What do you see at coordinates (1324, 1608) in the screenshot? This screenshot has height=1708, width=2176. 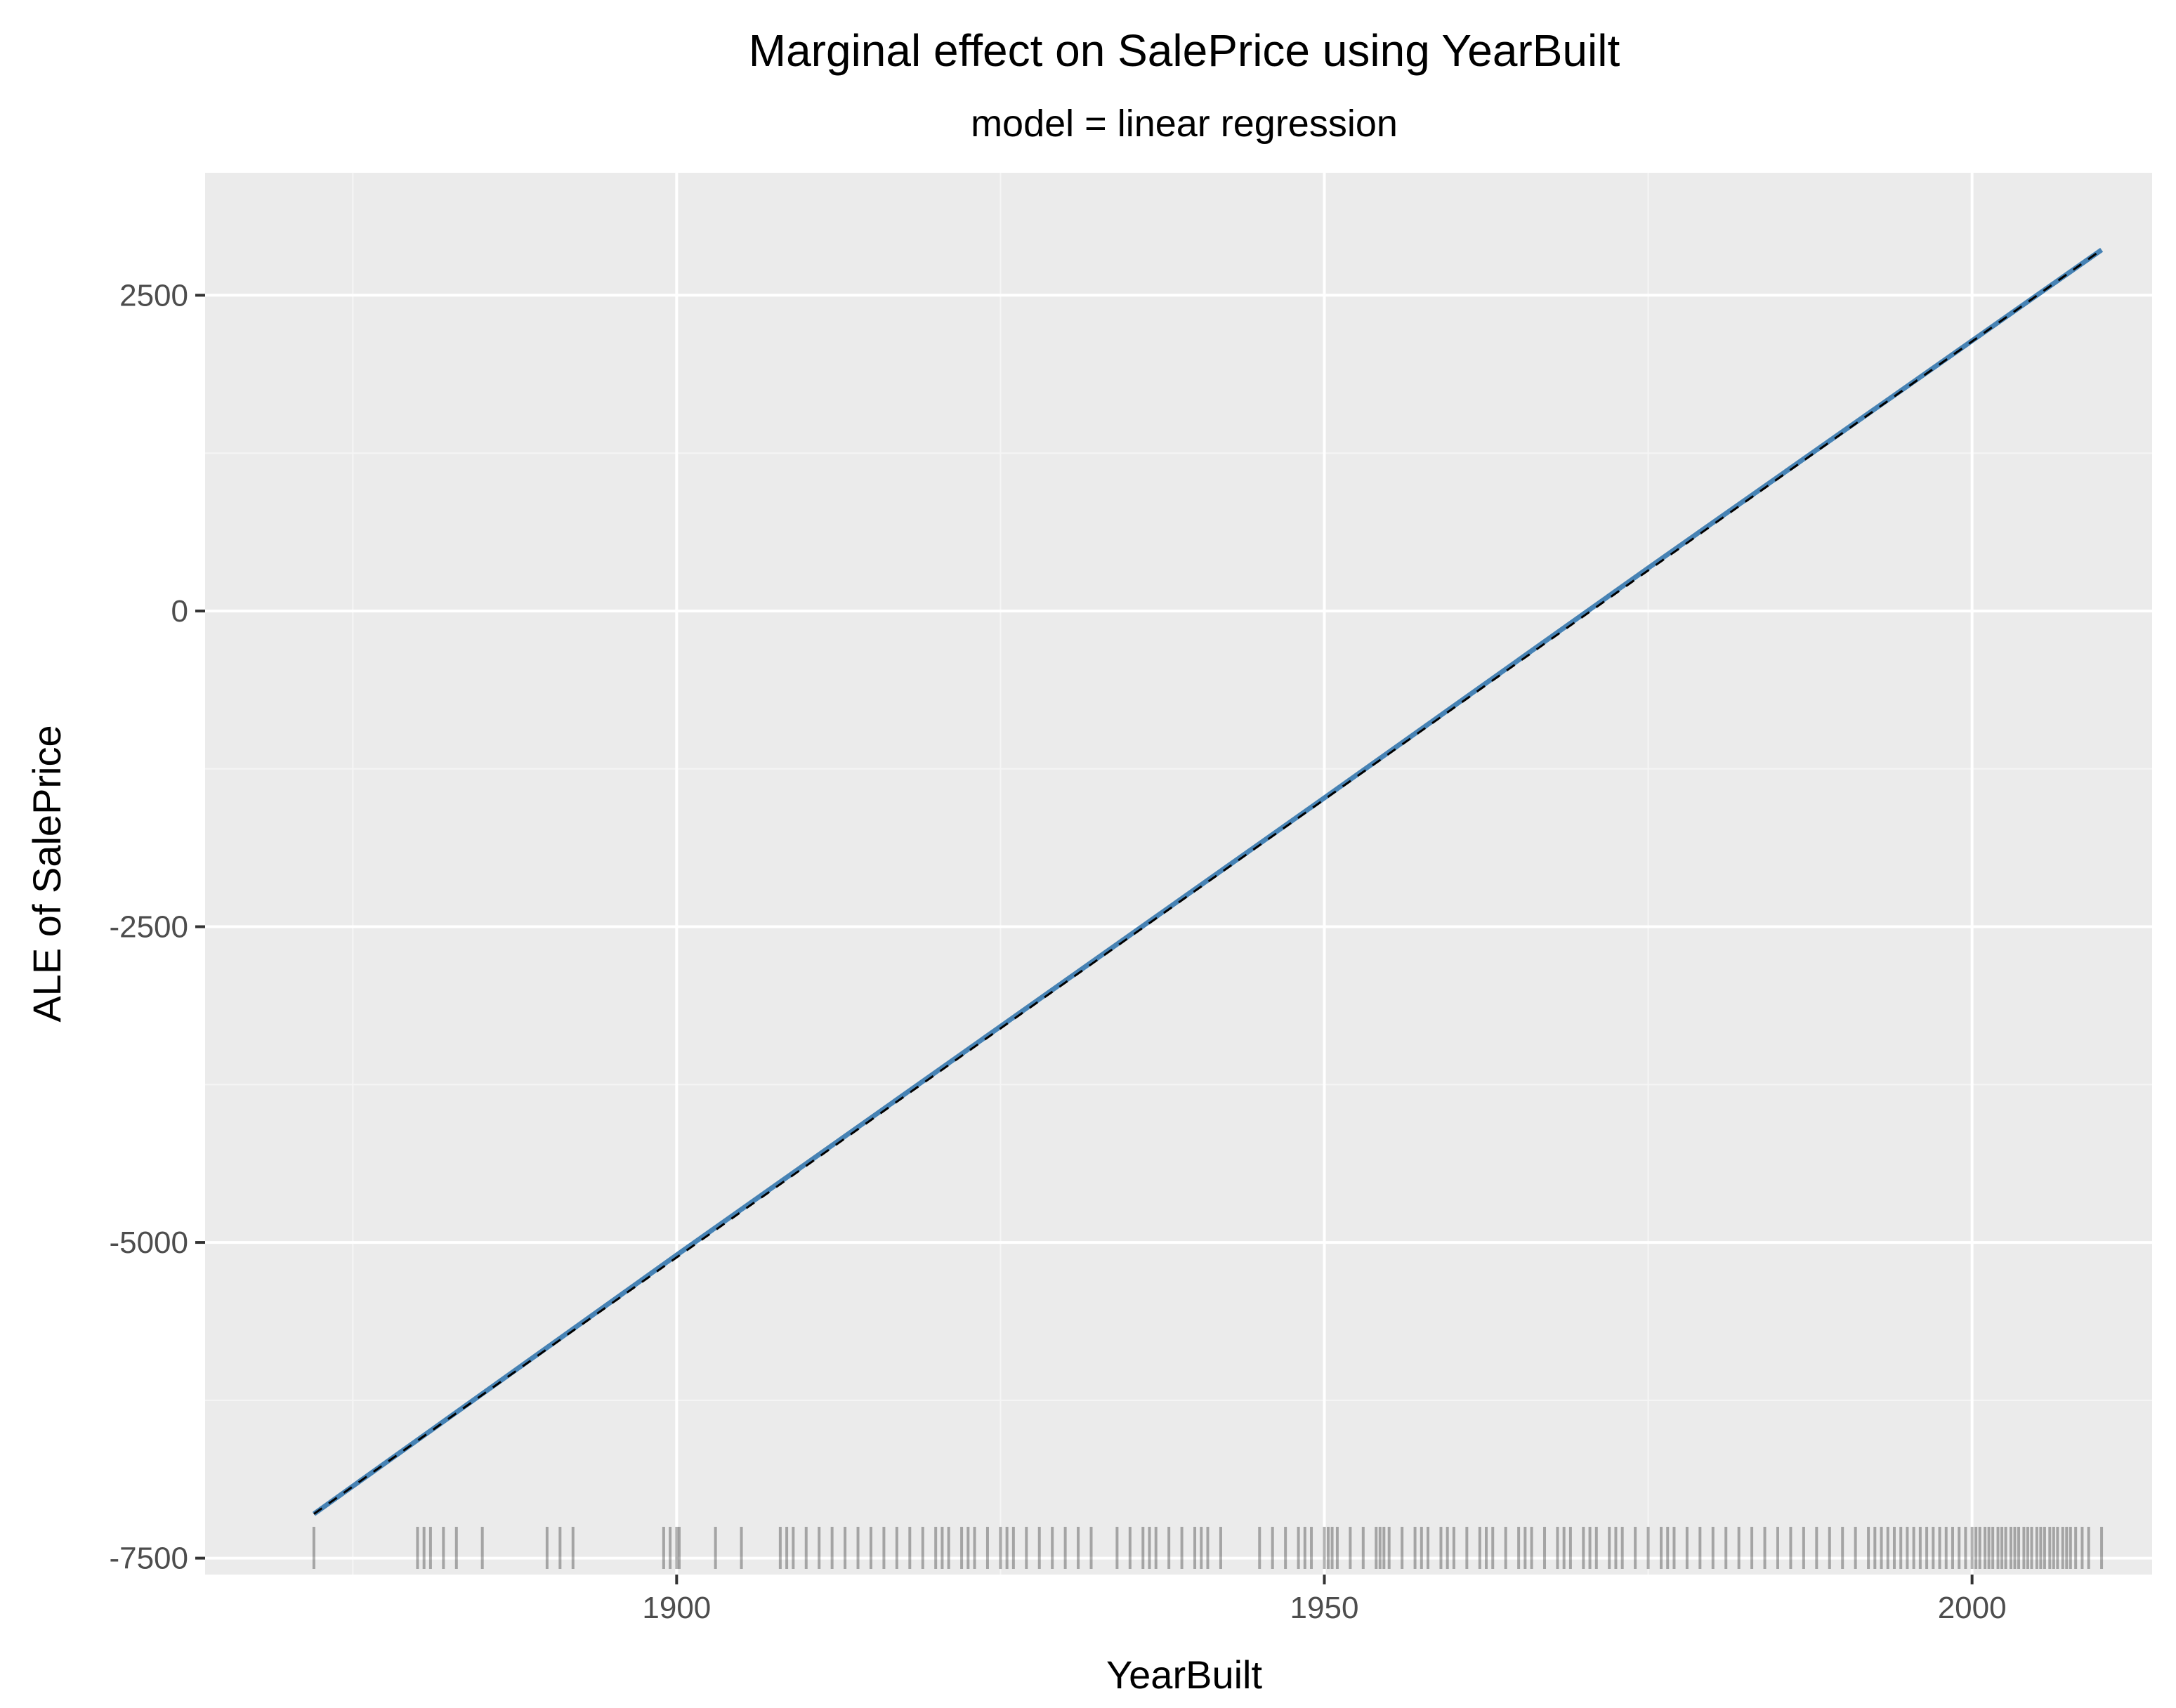 I see `x-tick-label: 1950` at bounding box center [1324, 1608].